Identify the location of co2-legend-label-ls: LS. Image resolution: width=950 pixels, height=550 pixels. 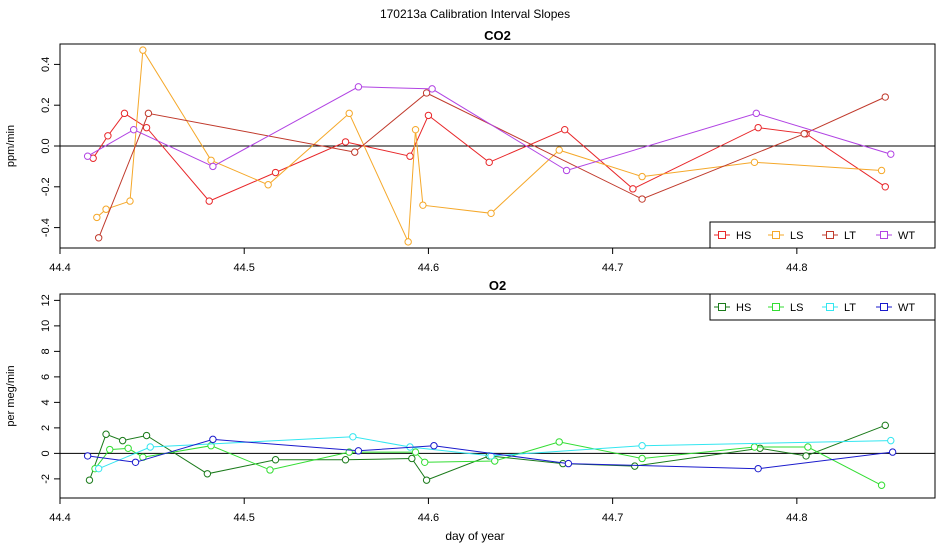
(796, 236).